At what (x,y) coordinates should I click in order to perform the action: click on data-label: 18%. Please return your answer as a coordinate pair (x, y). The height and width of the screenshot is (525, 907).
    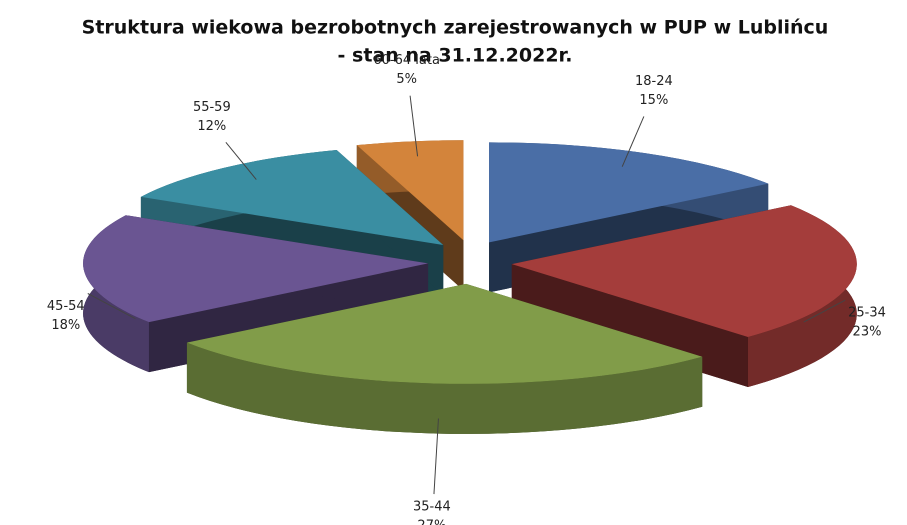
    Looking at the image, I should click on (65, 325).